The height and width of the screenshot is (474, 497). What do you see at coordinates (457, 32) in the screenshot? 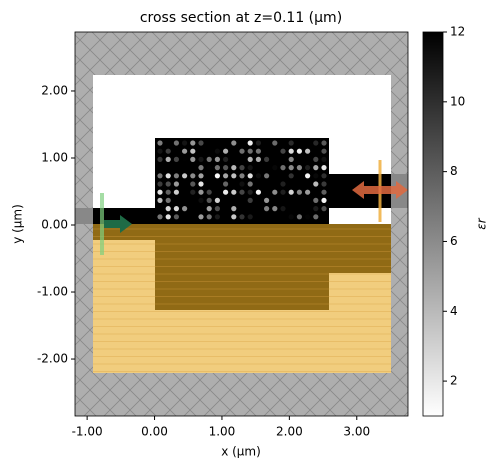
I see `colorbar-tick-label: 12` at bounding box center [457, 32].